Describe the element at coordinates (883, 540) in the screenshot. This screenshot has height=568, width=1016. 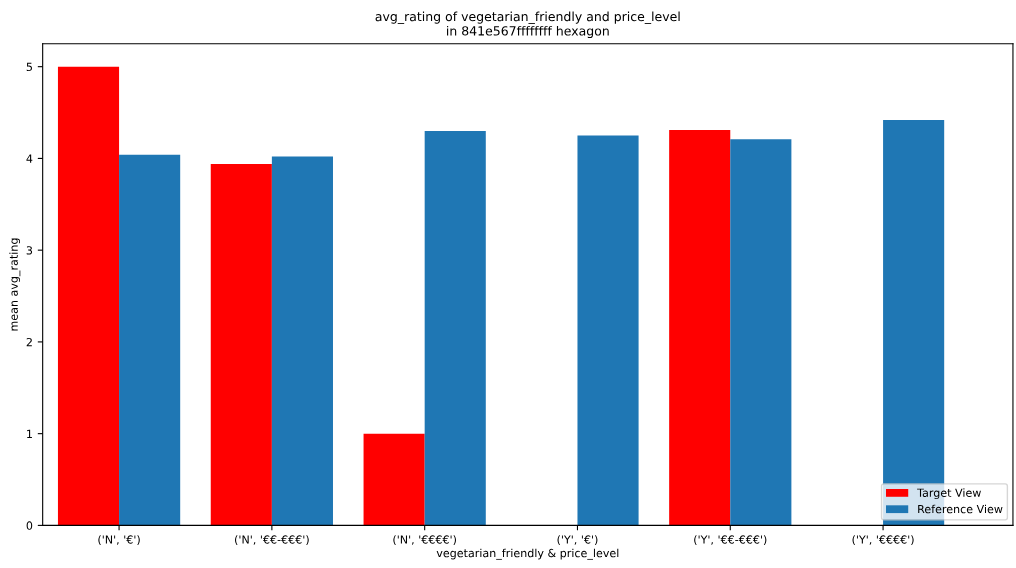
I see `x-tick-label: ('Y', '€€€€')` at that location.